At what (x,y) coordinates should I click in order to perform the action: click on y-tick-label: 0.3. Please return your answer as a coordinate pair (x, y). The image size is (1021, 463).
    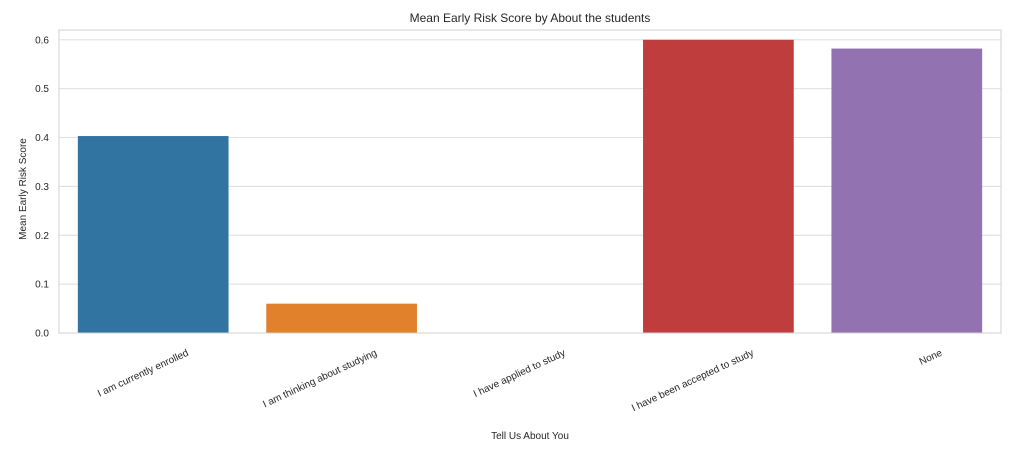
    Looking at the image, I should click on (42, 187).